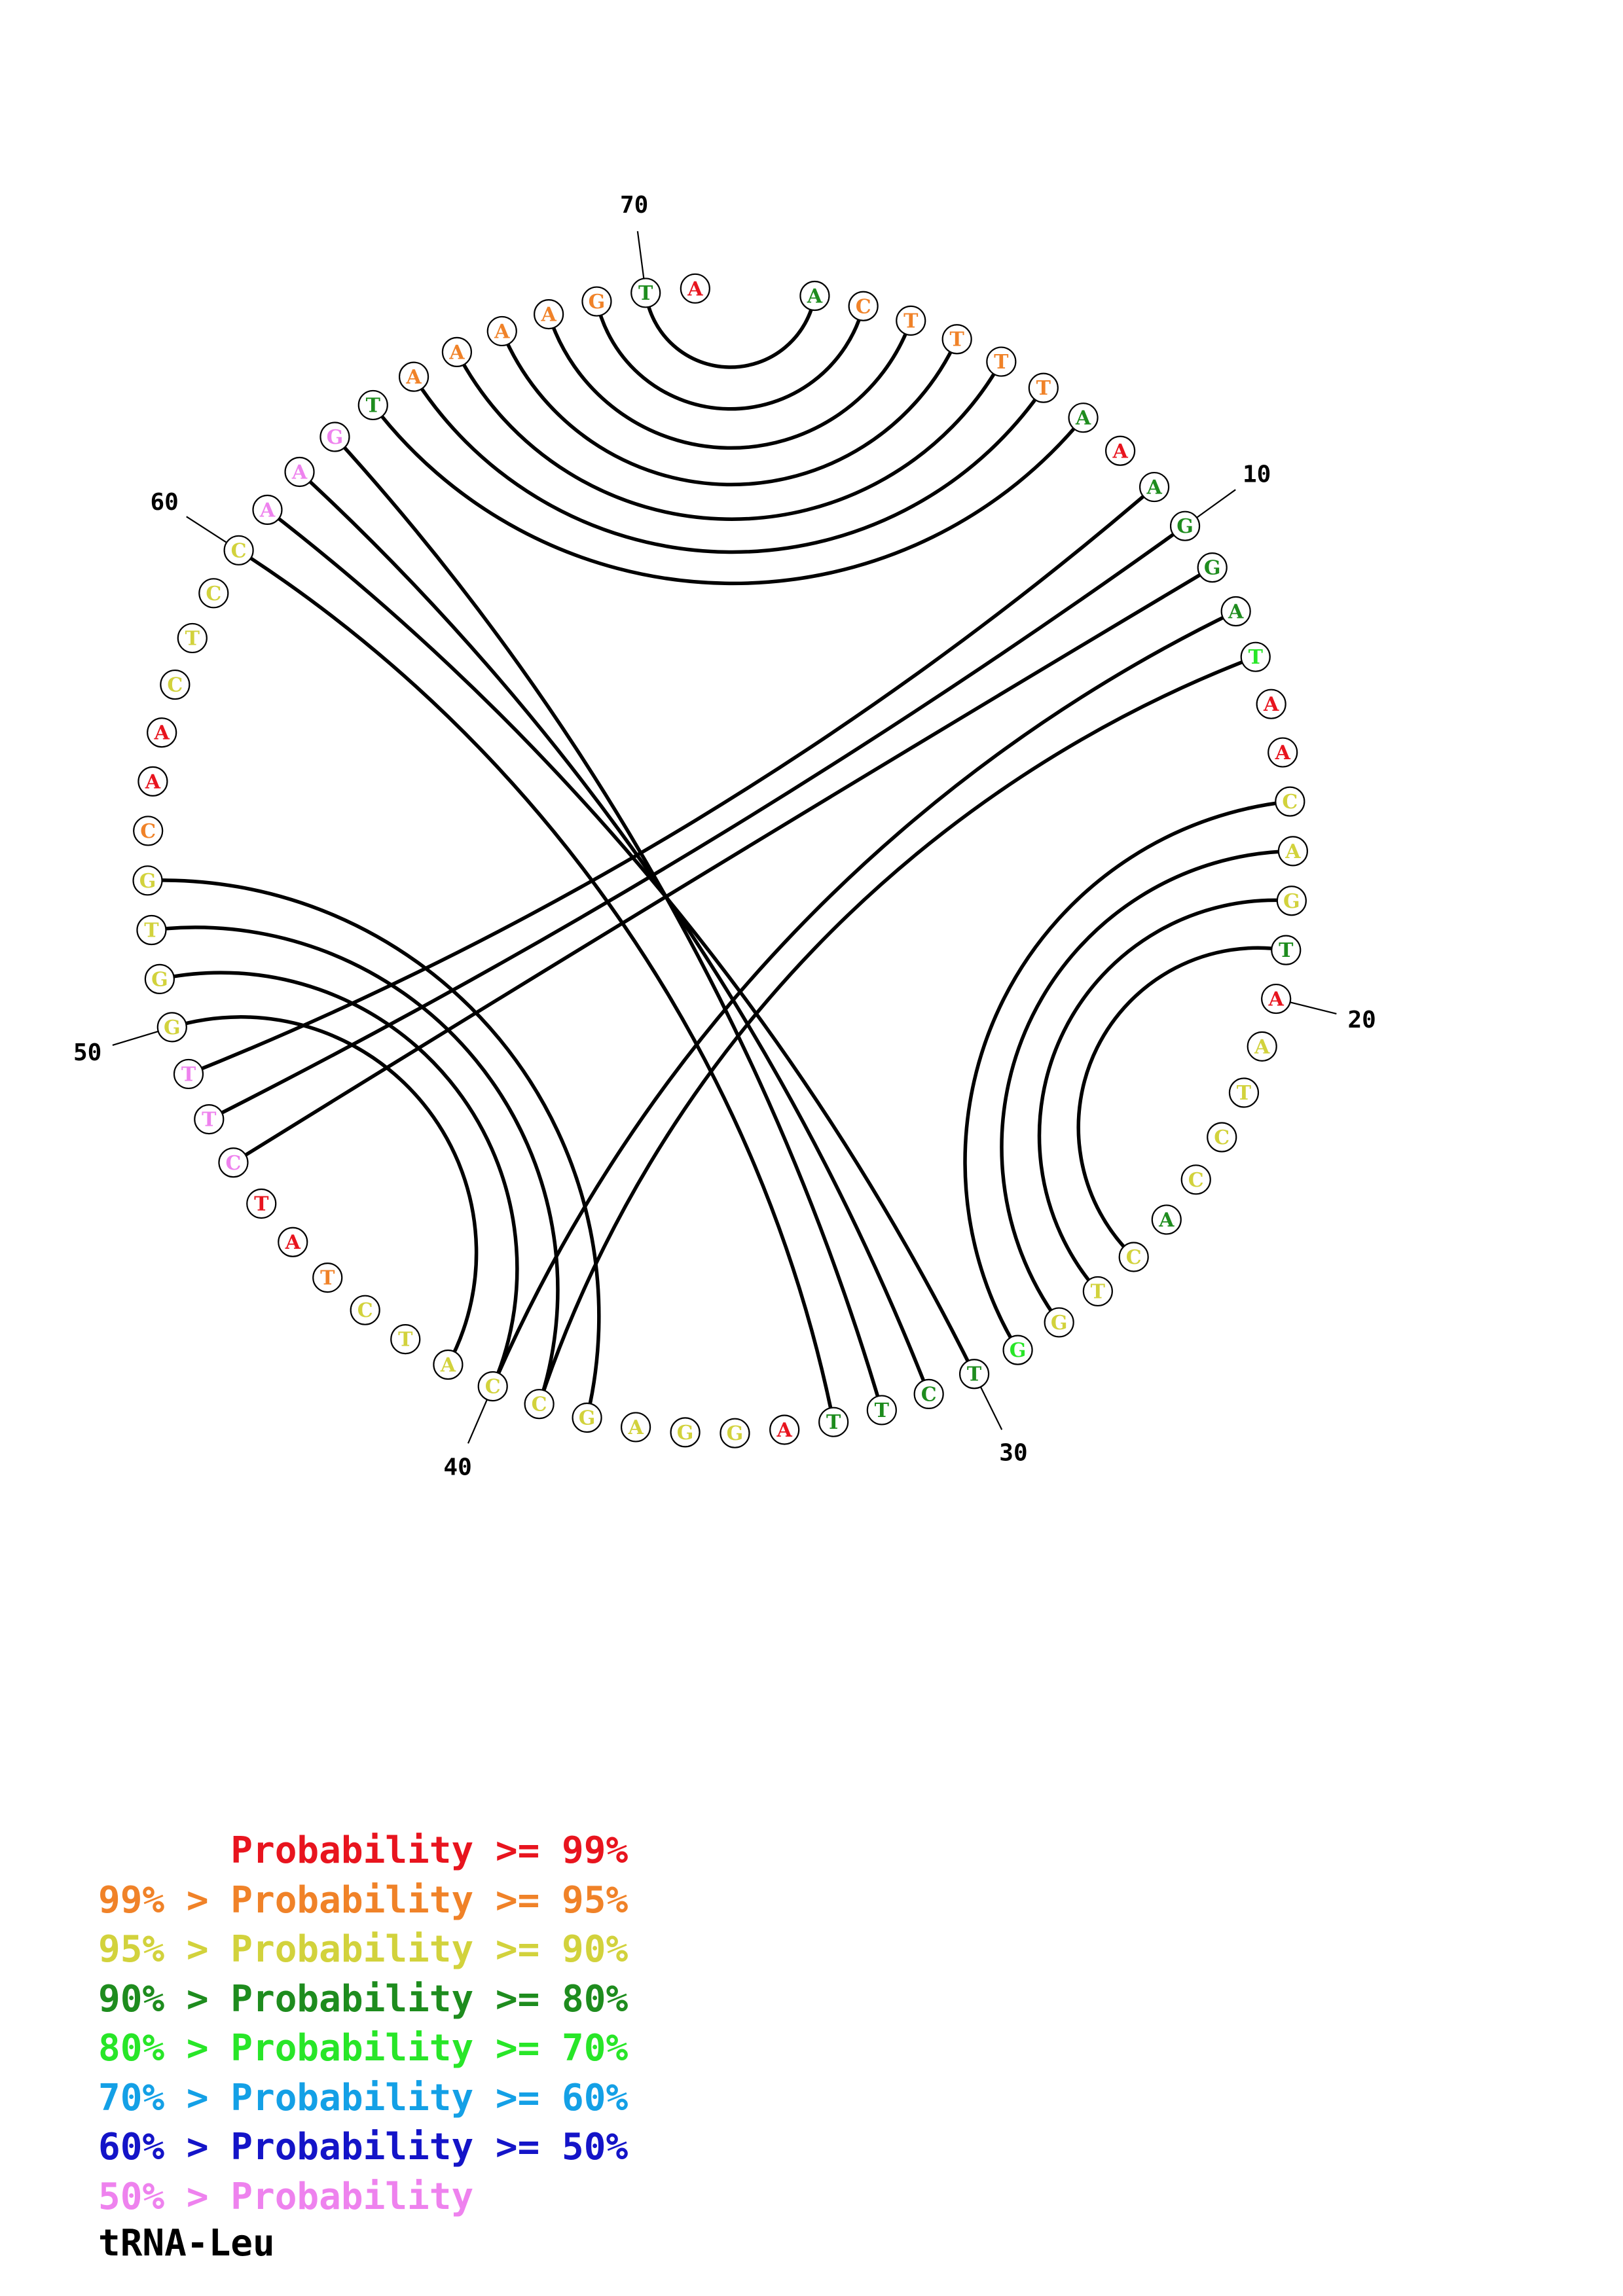 Image resolution: width=1623 pixels, height=2296 pixels. I want to click on position-label: 60, so click(164, 502).